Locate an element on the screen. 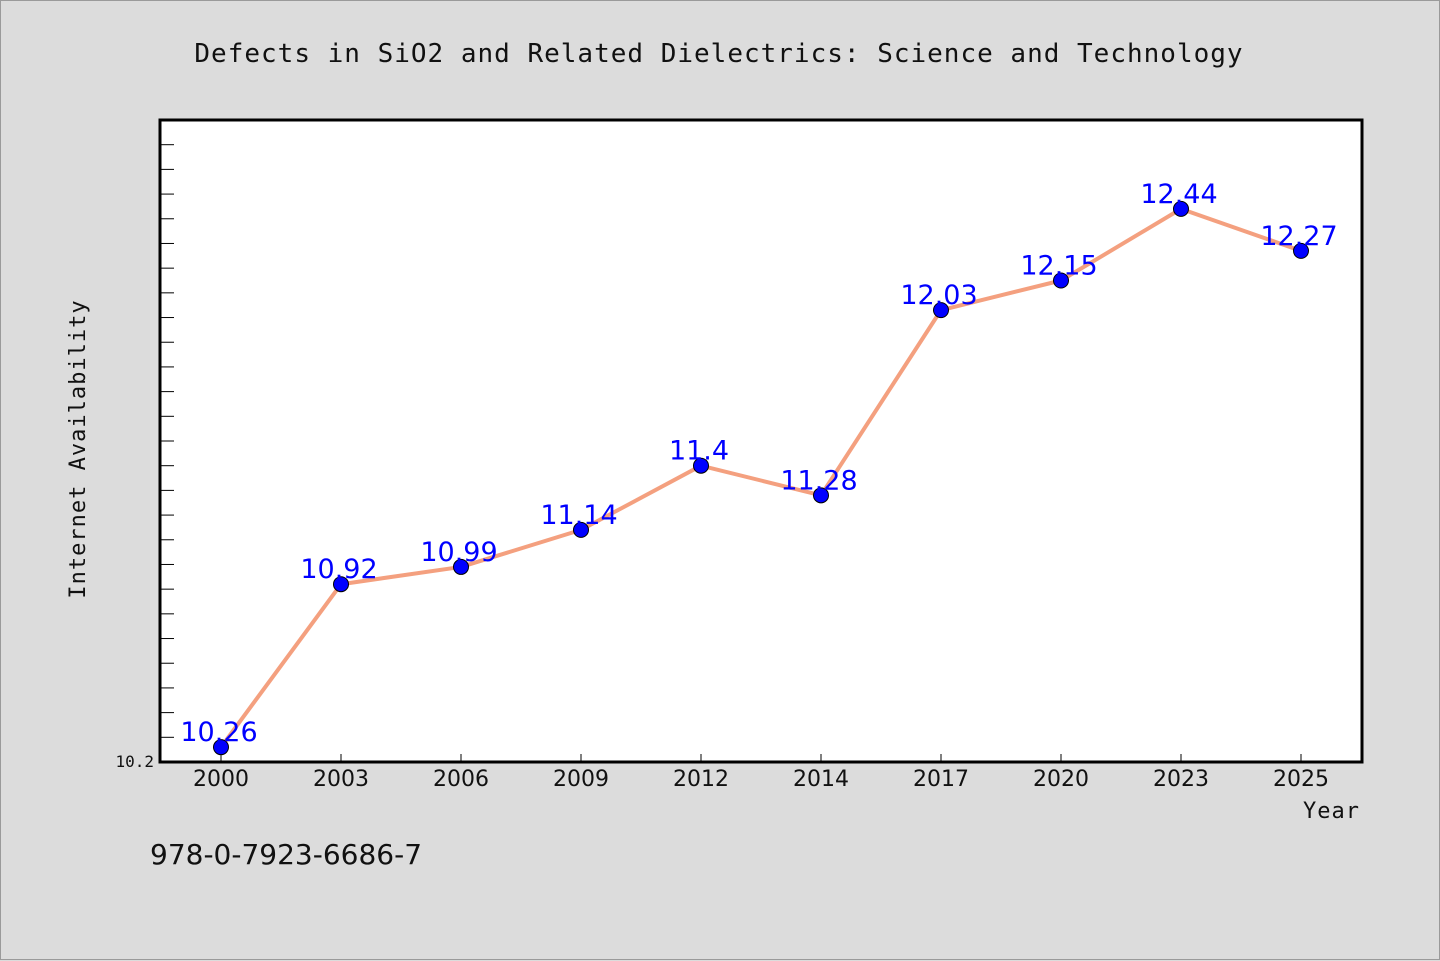 The image size is (1440, 961). data-label: 11.4 is located at coordinates (699, 451).